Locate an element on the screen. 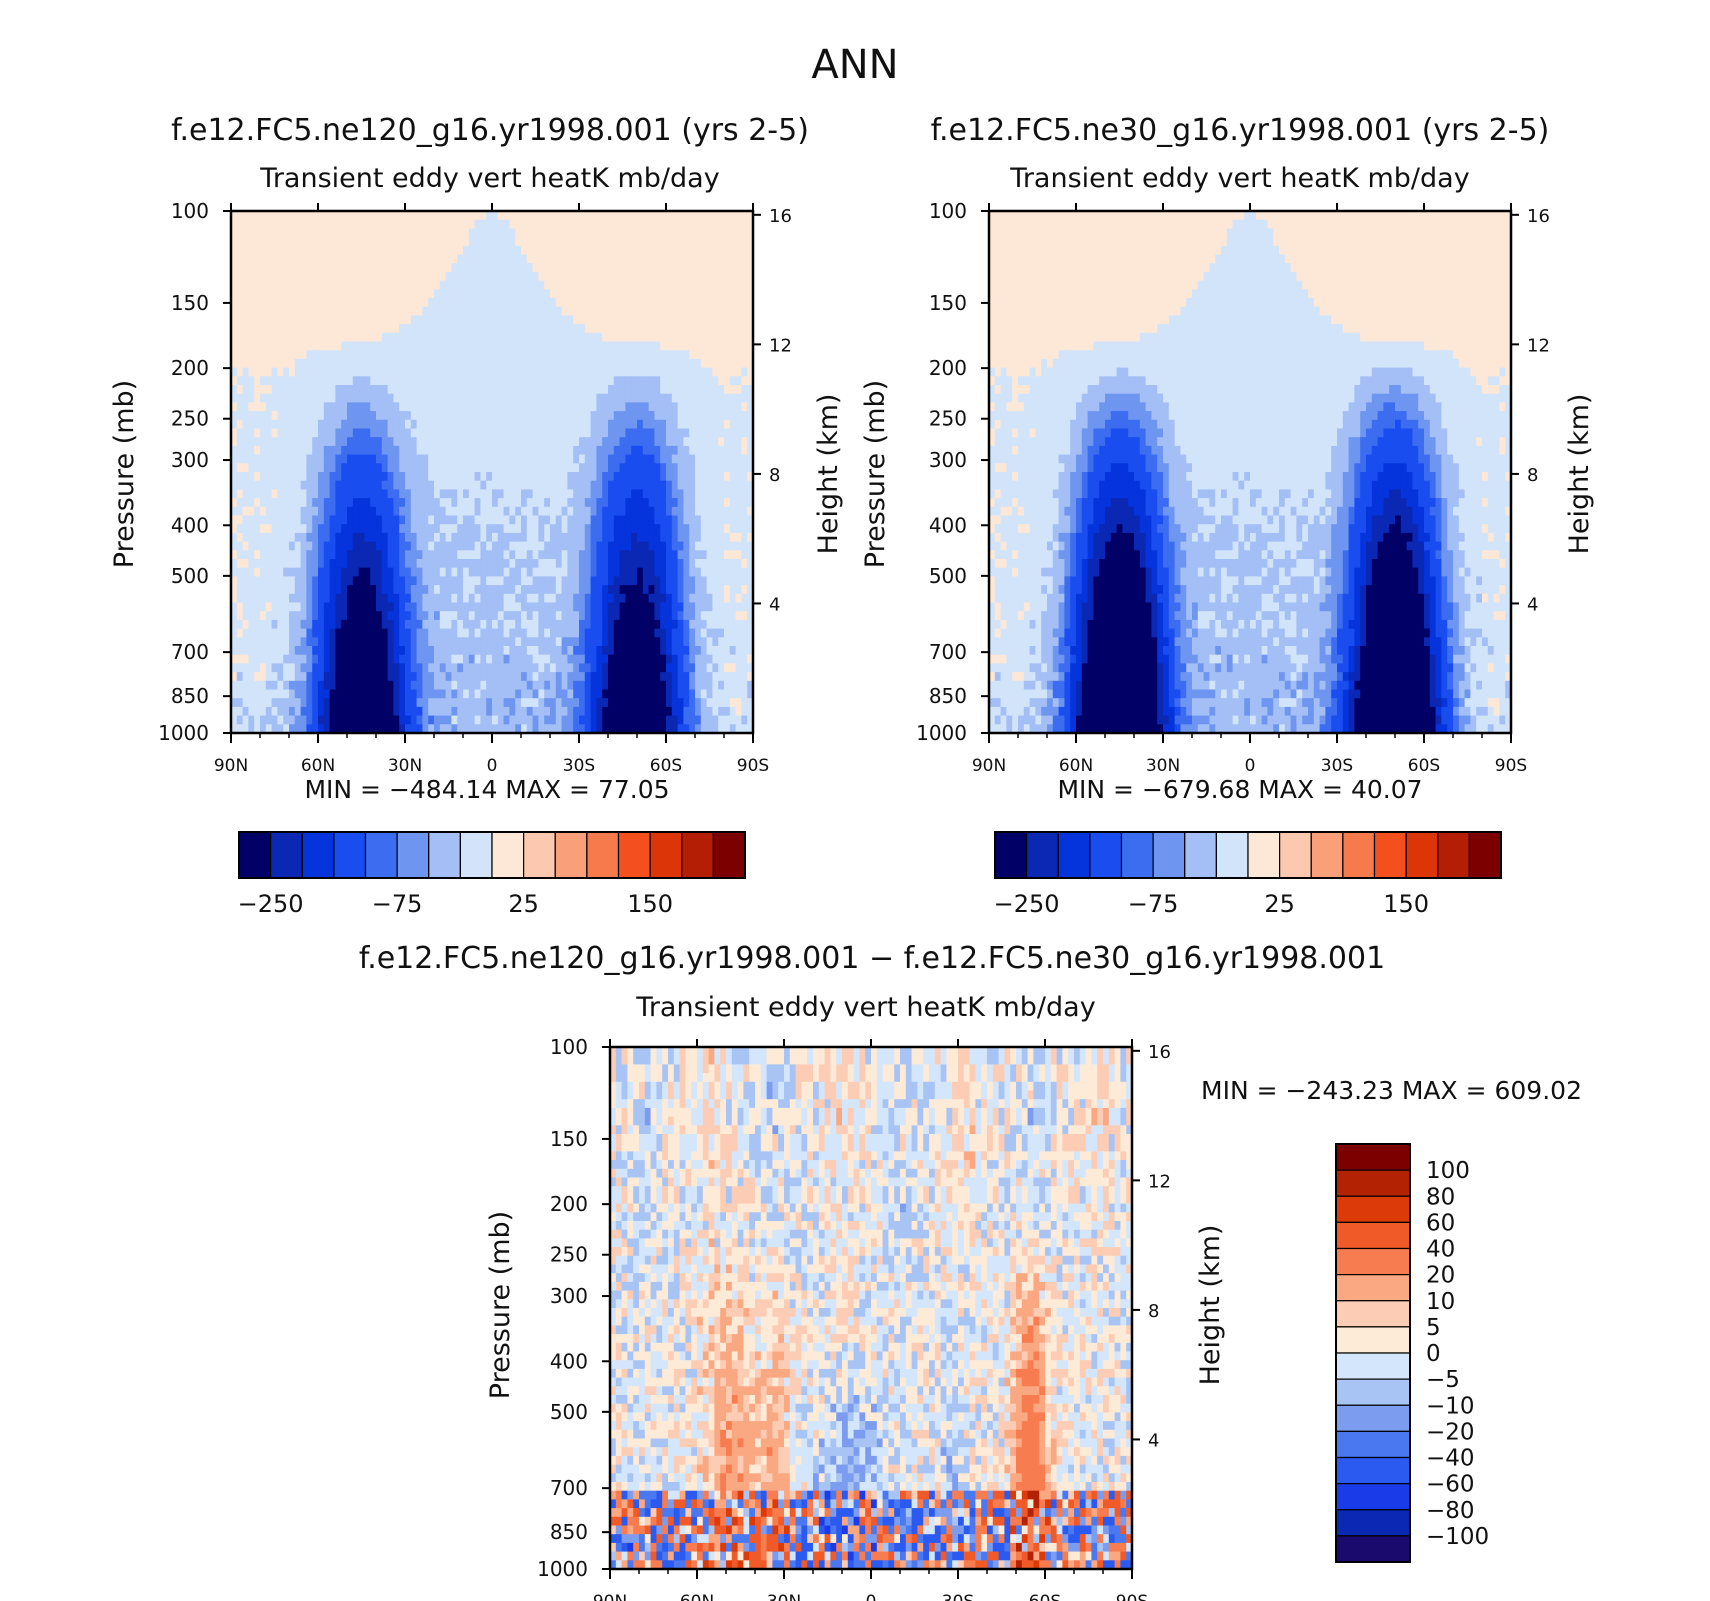  colorbar-label: −75 is located at coordinates (1153, 904).